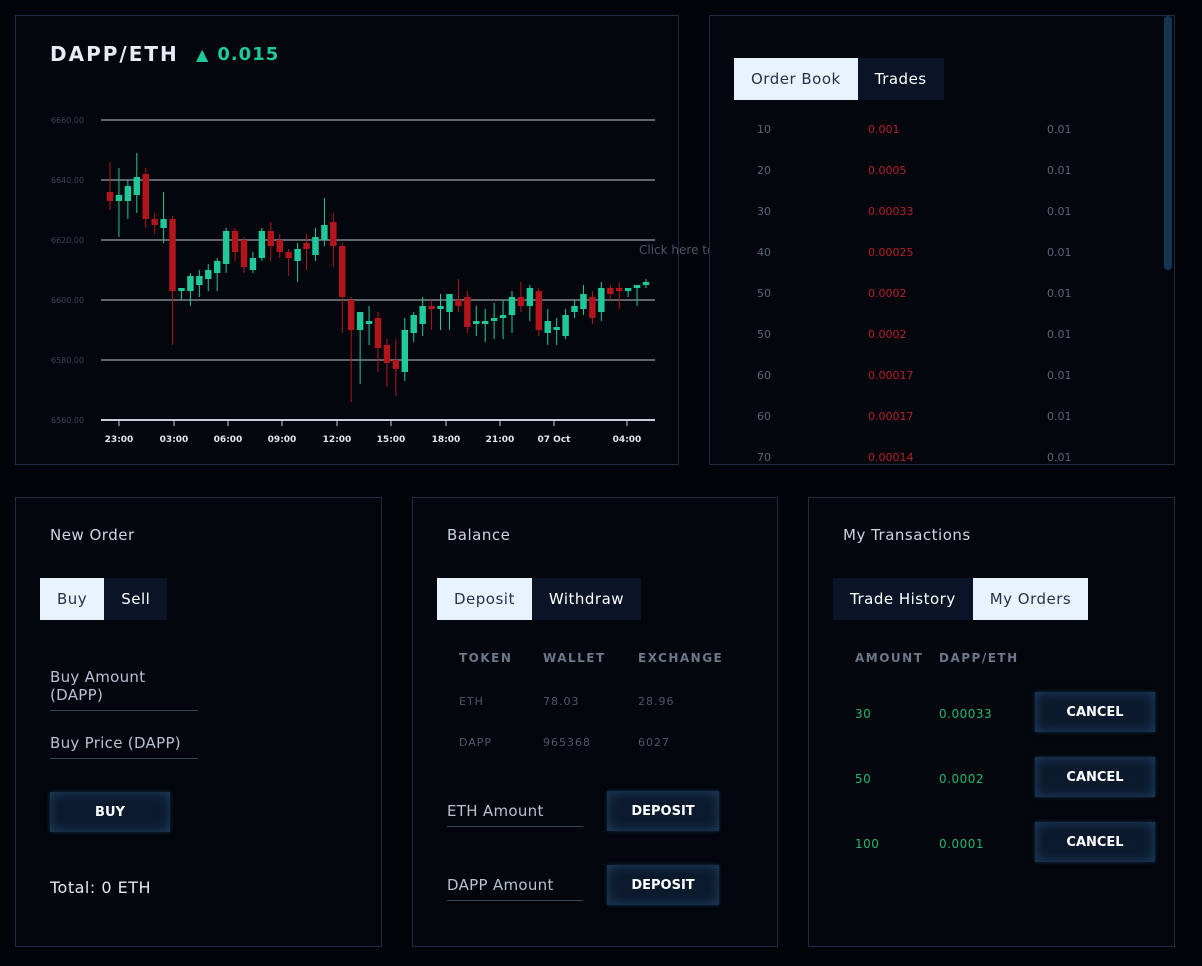 Image resolution: width=1202 pixels, height=966 pixels. I want to click on row-amount: 70, so click(764, 457).